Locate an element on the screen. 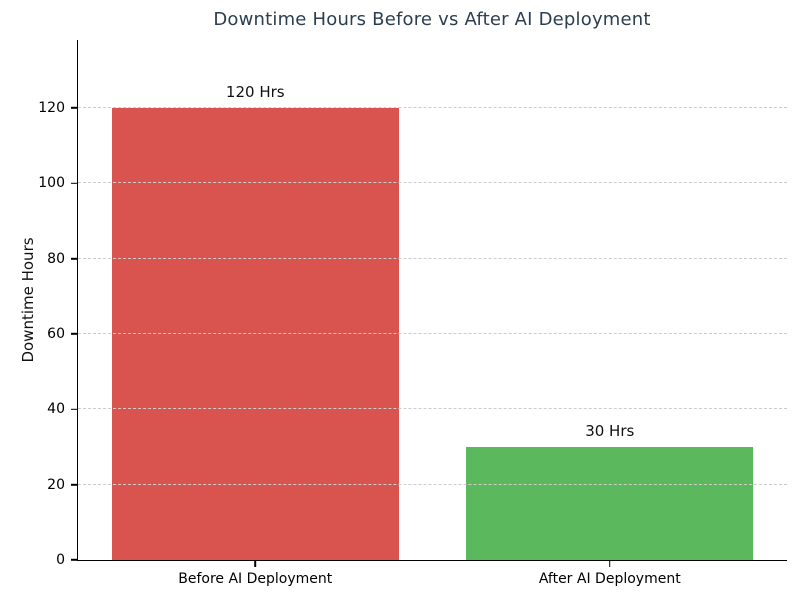 The width and height of the screenshot is (800, 600). y-tick-label: 100 is located at coordinates (51, 183).